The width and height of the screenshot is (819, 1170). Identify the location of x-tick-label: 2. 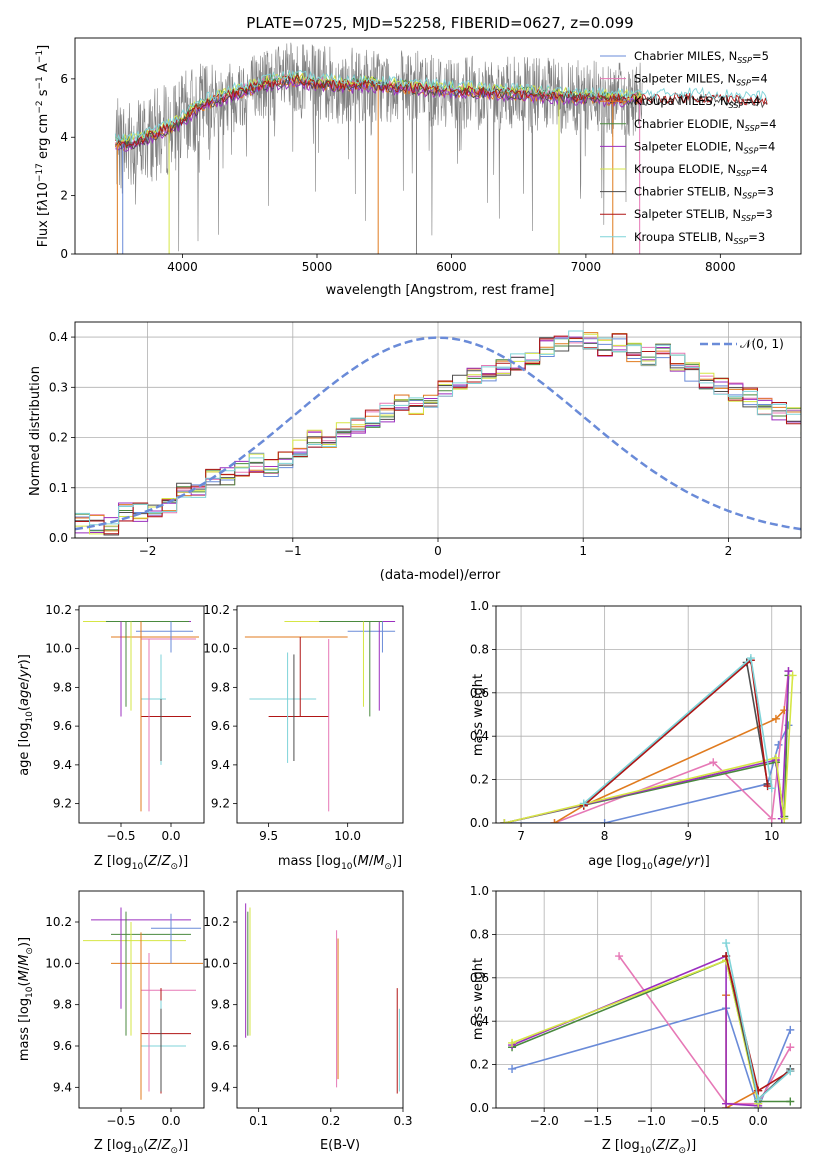
(729, 551).